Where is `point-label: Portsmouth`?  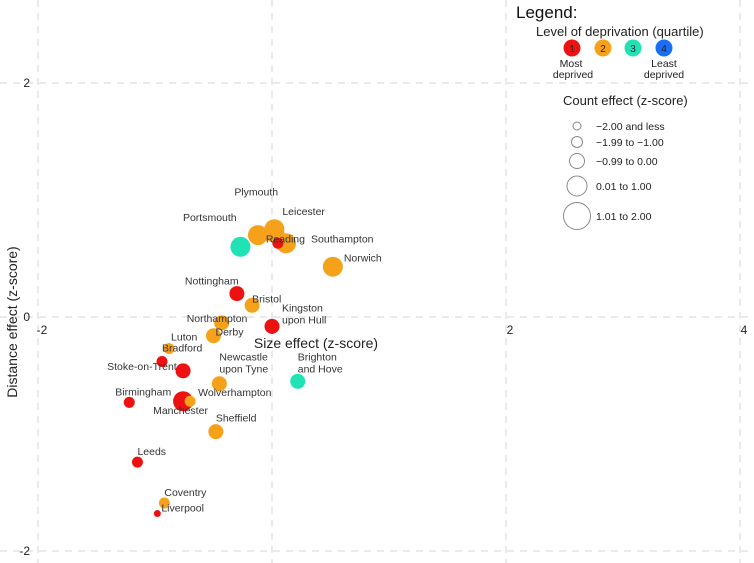
point-label: Portsmouth is located at coordinates (210, 218).